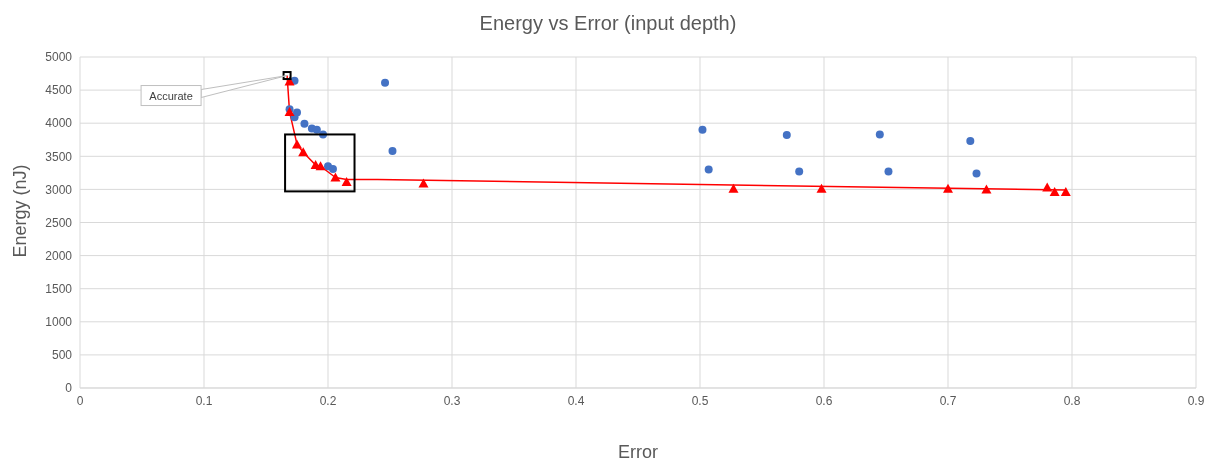 Image resolution: width=1216 pixels, height=468 pixels. I want to click on x-tick-label: 0.7, so click(948, 400).